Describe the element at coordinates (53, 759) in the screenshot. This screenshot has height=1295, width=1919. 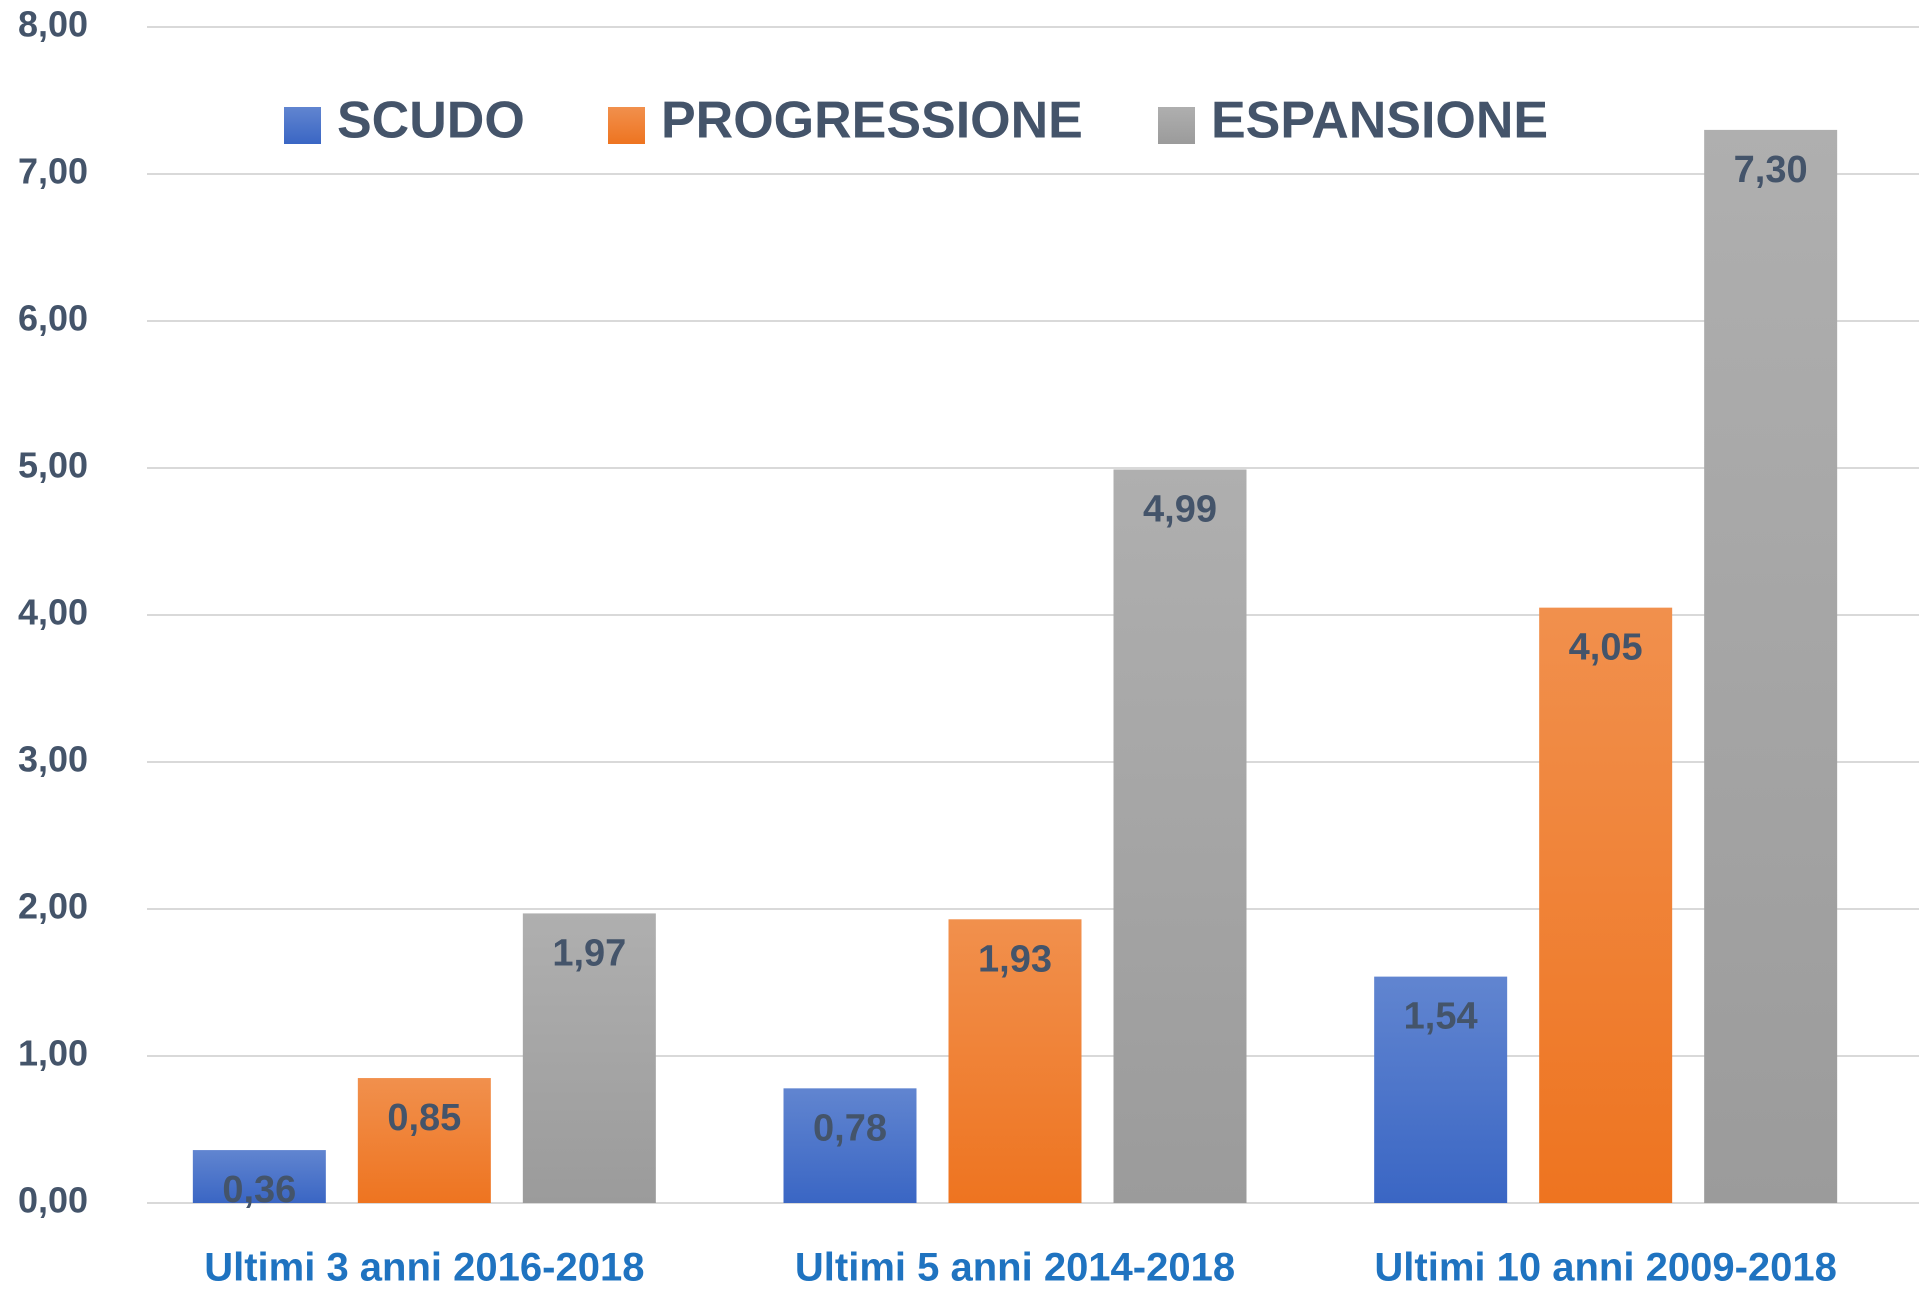
I see `y-tick-label: 3,00` at that location.